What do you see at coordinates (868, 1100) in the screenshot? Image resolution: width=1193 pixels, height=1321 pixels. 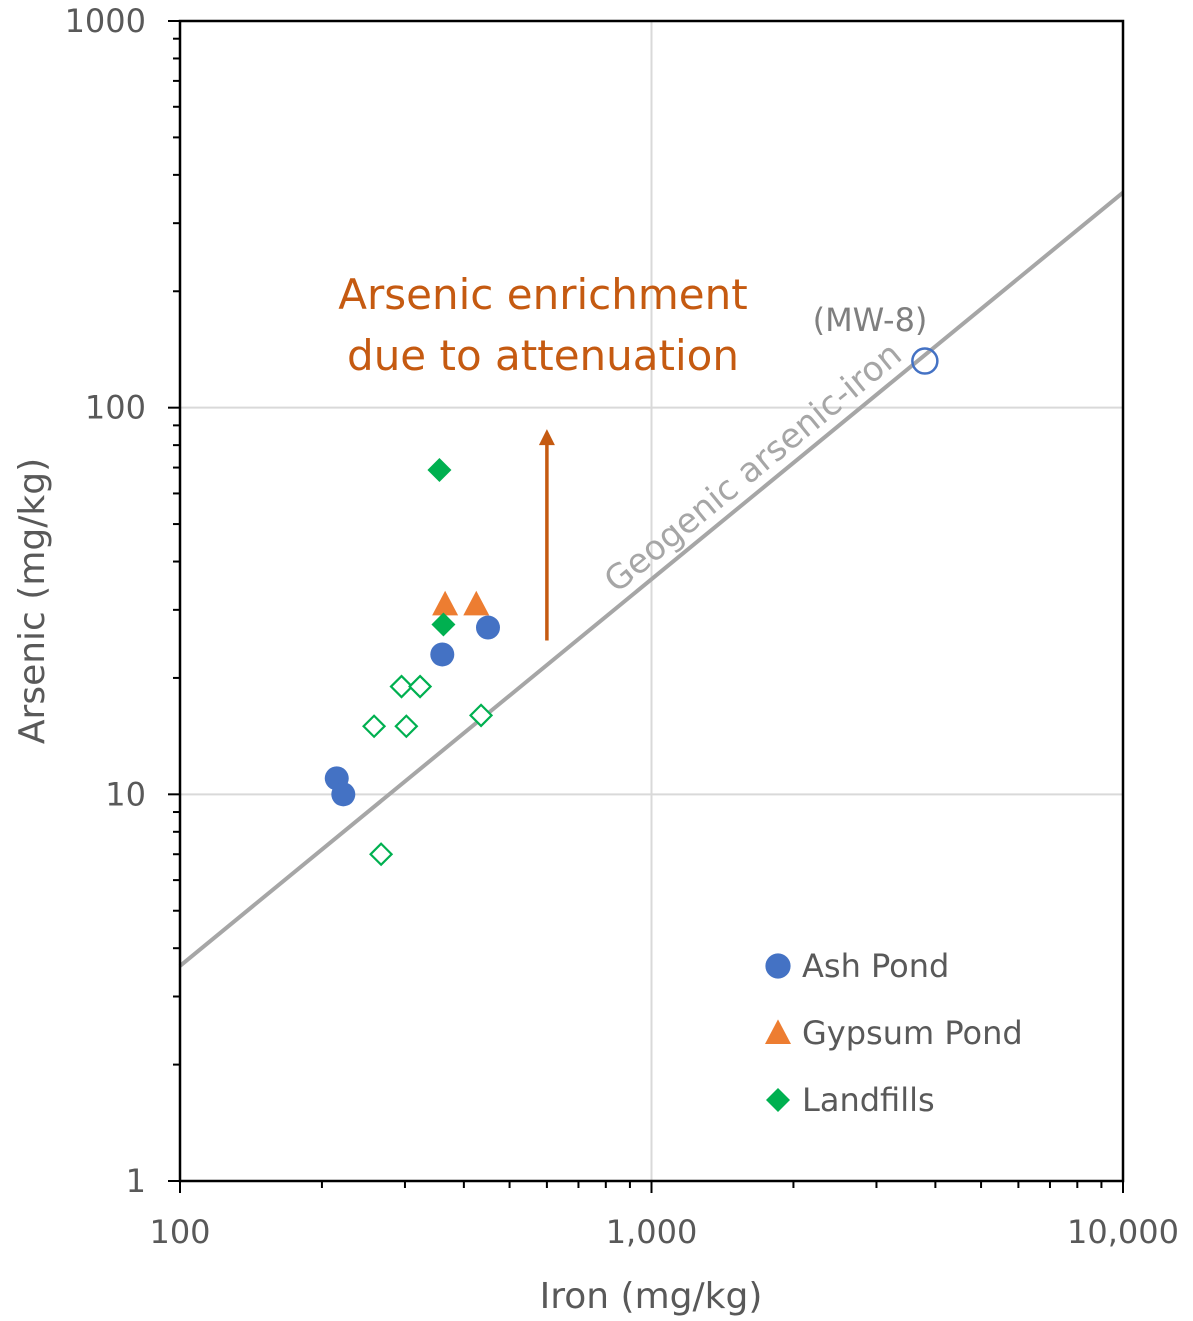 I see `legend-label-landfills: Landfills` at bounding box center [868, 1100].